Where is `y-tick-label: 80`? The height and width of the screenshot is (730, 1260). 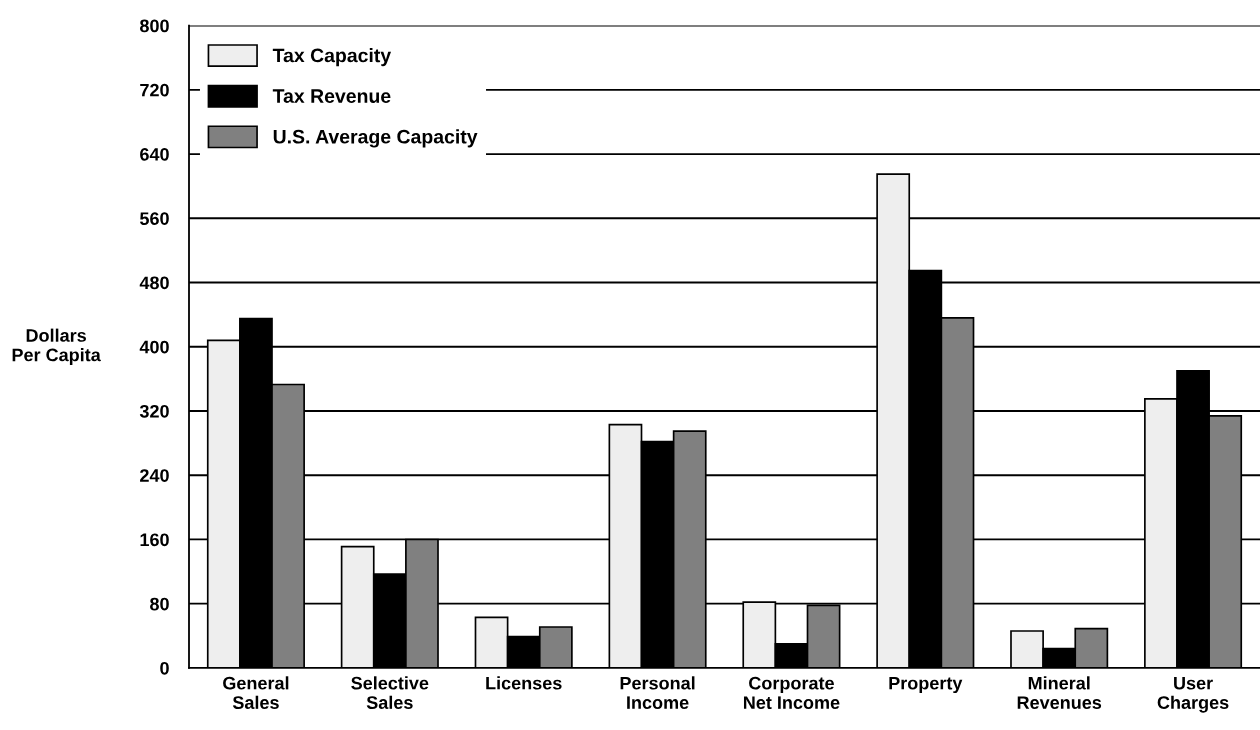 y-tick-label: 80 is located at coordinates (159, 604).